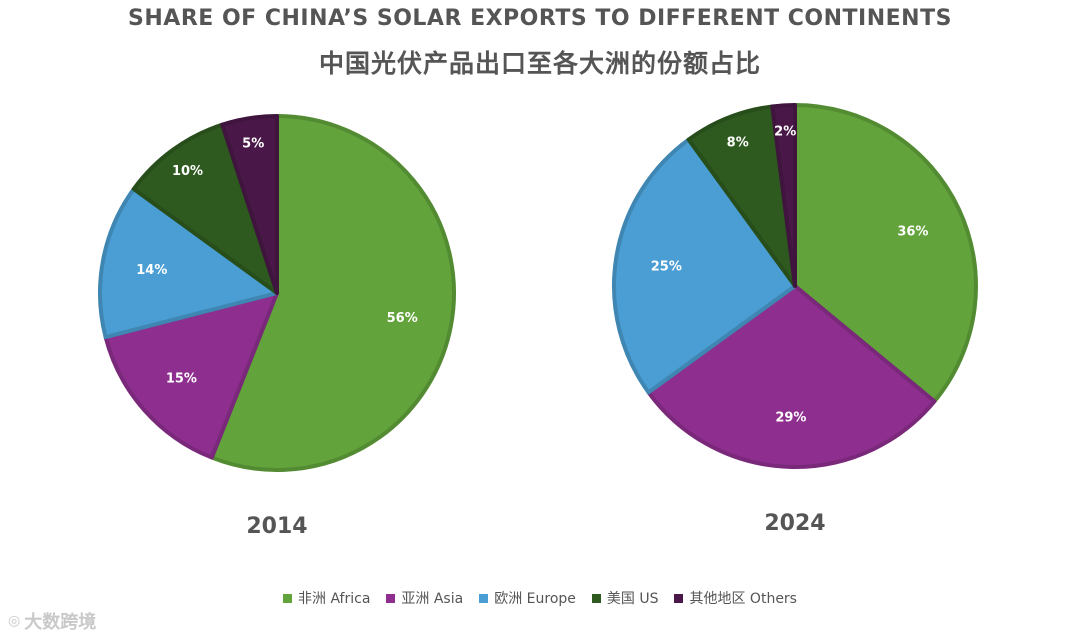 The height and width of the screenshot is (641, 1080). What do you see at coordinates (785, 132) in the screenshot?
I see `slice-label-2024-others: 2%` at bounding box center [785, 132].